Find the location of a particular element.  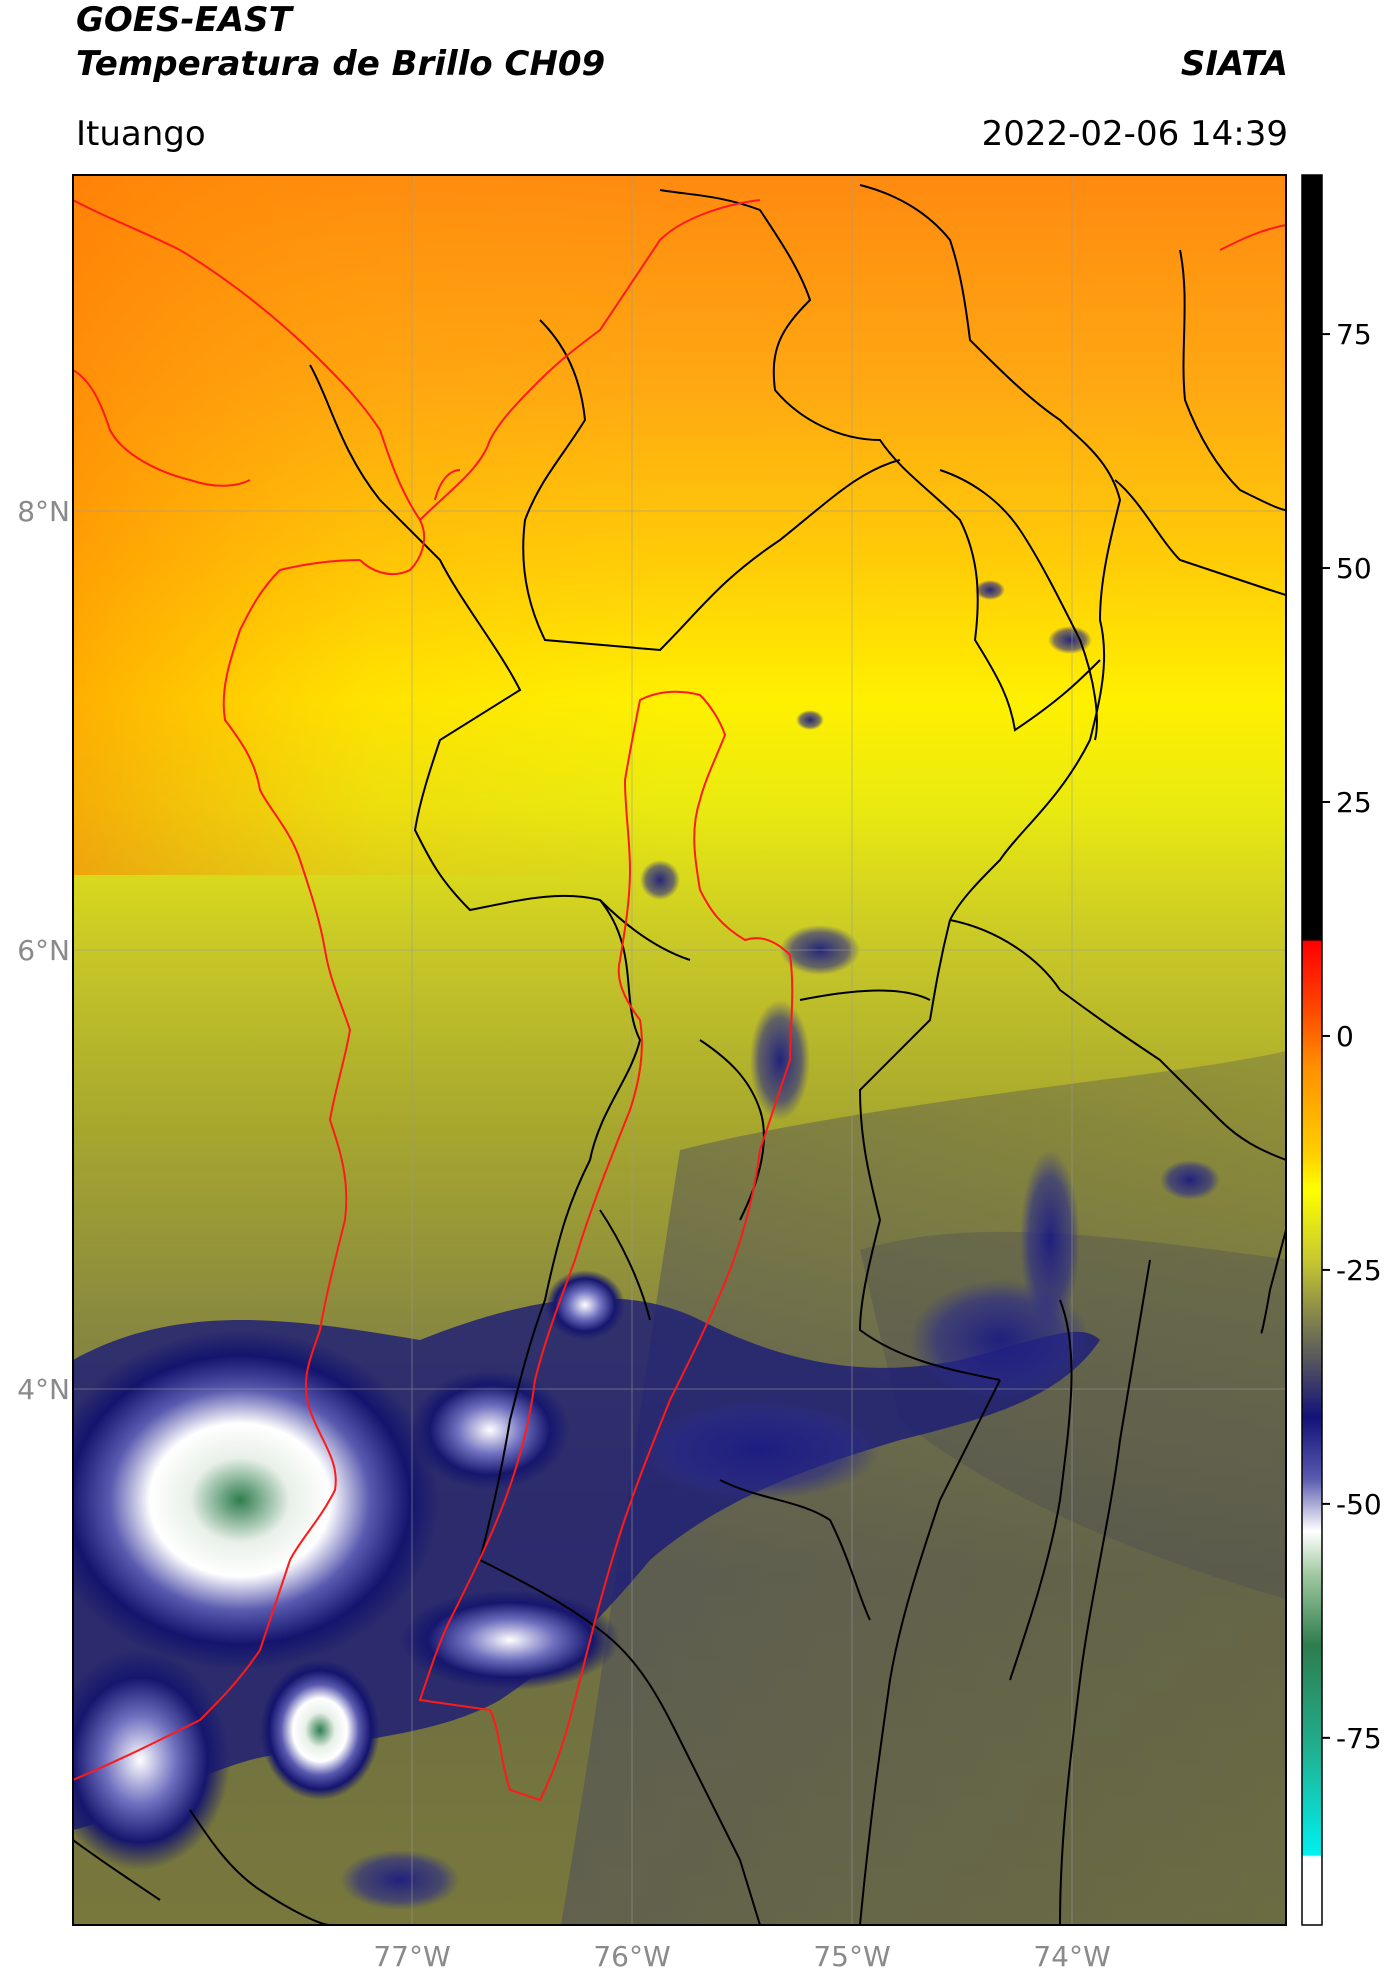

colorbar-ticks is located at coordinates (1326, 1036).